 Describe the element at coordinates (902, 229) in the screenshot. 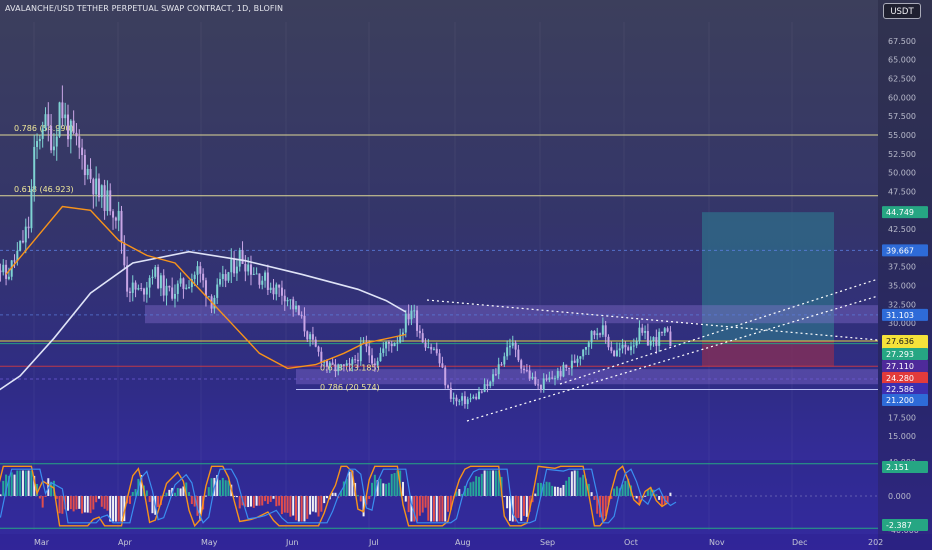

I see `price-scale-label: 42.500` at that location.